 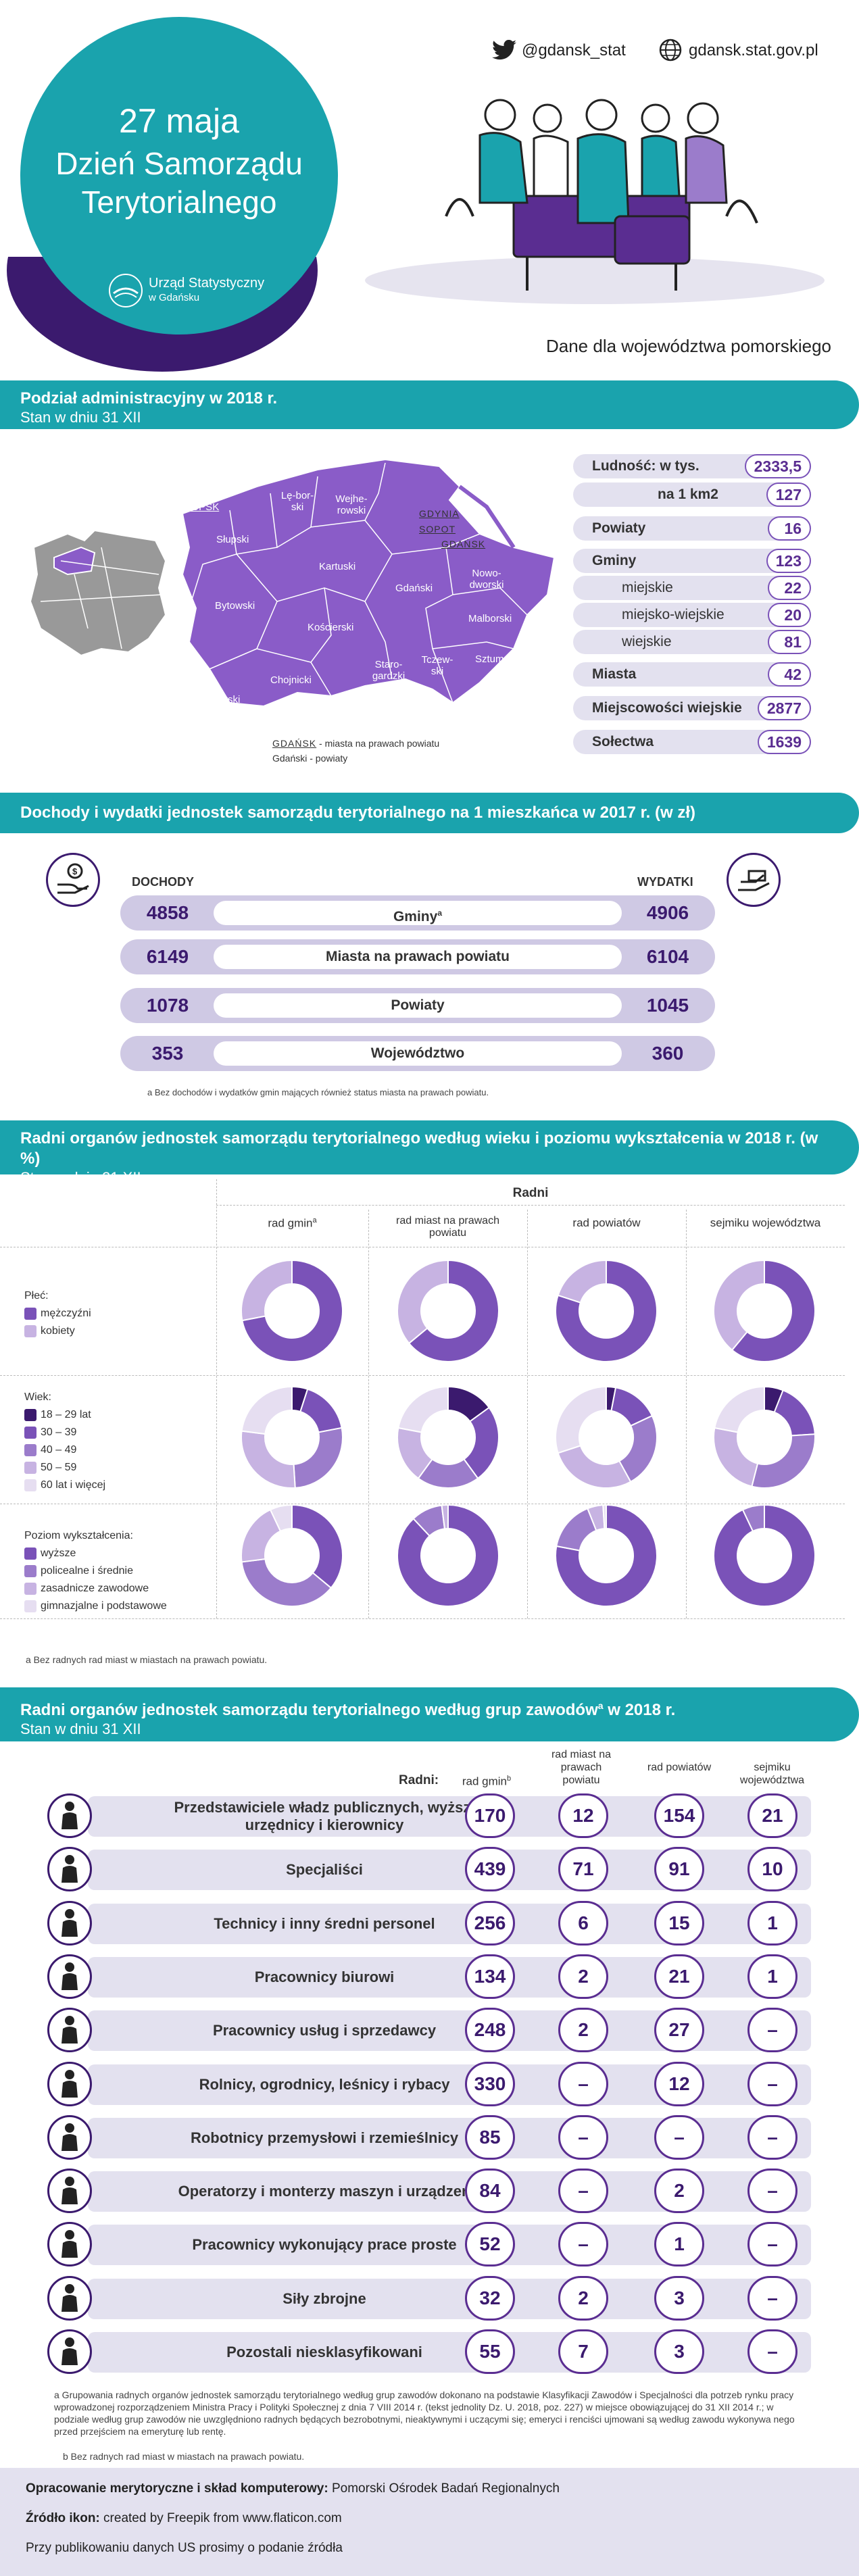 I want to click on radni-header-rule, so click(x=530, y=1205).